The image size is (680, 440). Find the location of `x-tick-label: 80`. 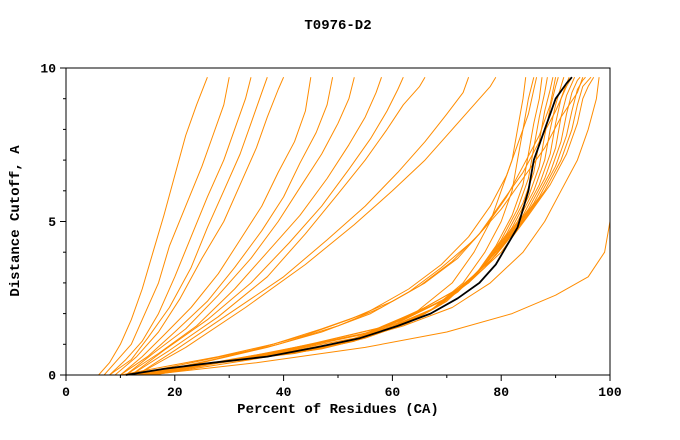

x-tick-label: 80 is located at coordinates (501, 392).